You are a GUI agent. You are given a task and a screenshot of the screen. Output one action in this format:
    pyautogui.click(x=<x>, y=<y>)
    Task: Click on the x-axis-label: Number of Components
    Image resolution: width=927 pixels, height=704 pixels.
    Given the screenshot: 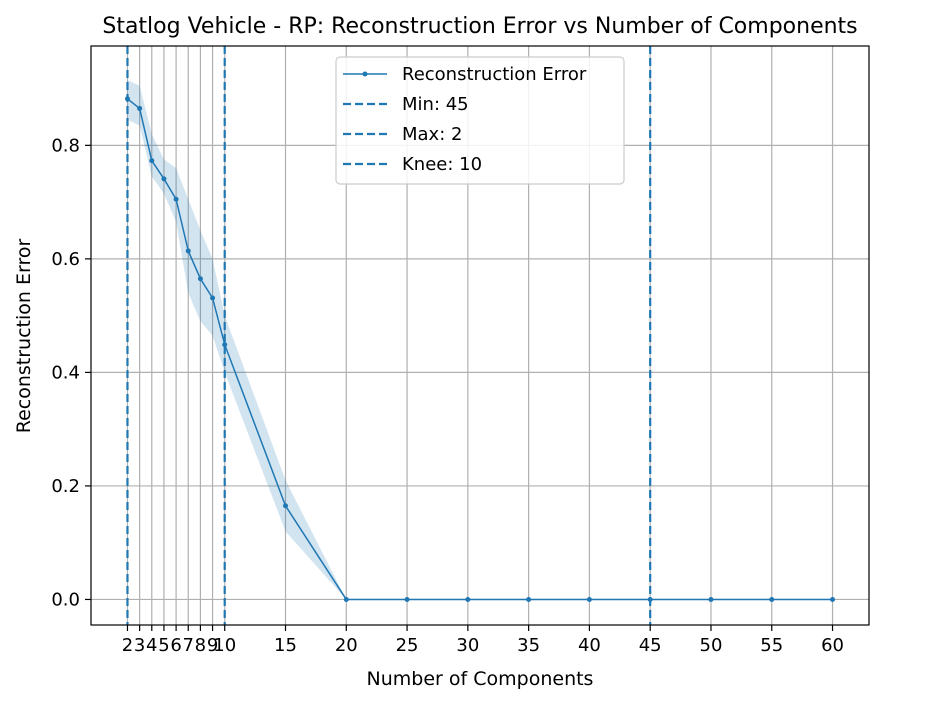 What is the action you would take?
    pyautogui.click(x=480, y=679)
    